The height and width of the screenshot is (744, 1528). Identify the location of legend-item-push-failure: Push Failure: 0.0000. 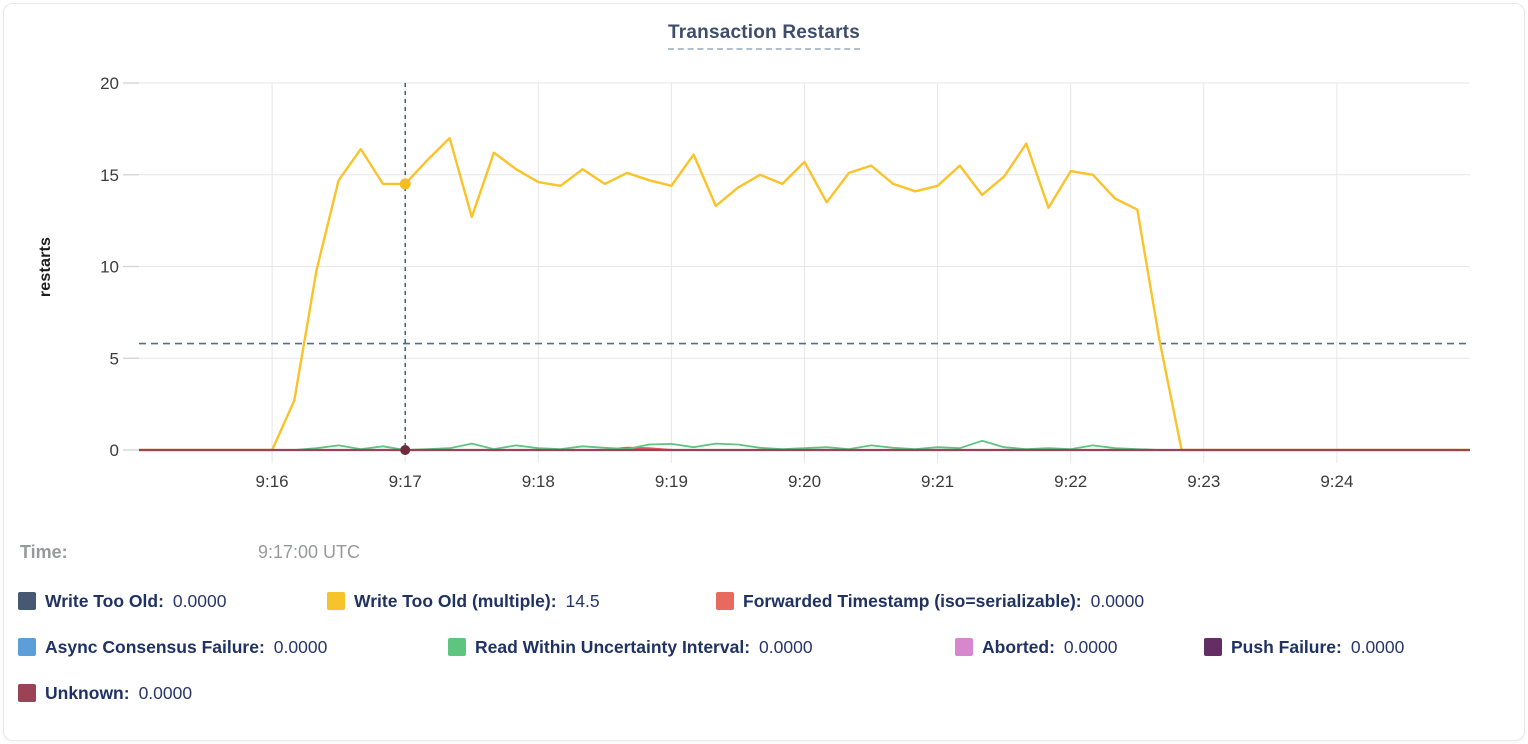
(1304, 647).